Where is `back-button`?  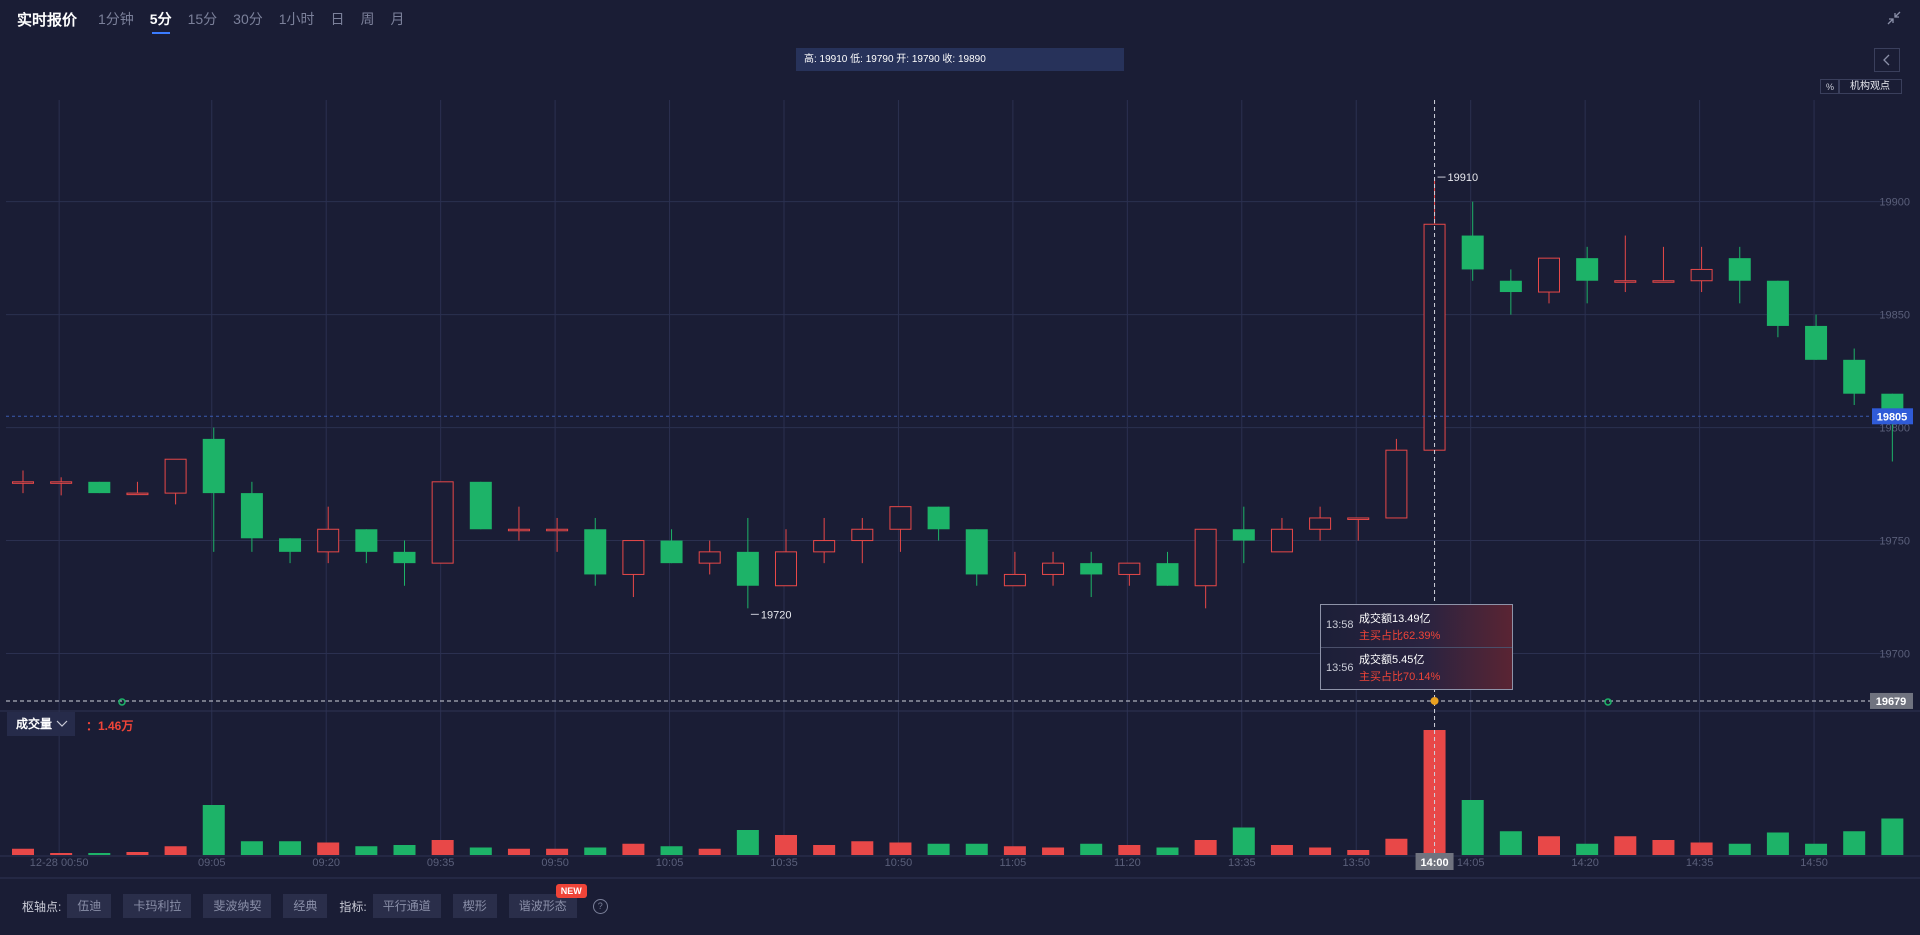 back-button is located at coordinates (1887, 60).